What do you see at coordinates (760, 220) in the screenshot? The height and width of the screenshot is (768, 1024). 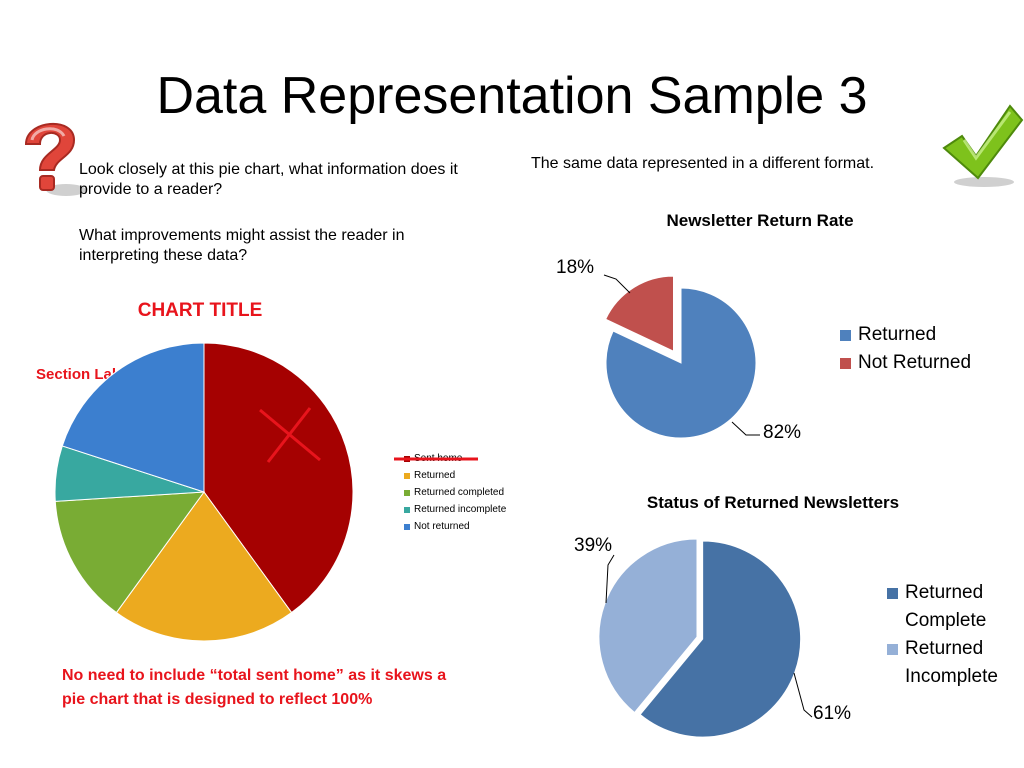 I see `chart2-title: Newsletter Return Rate` at bounding box center [760, 220].